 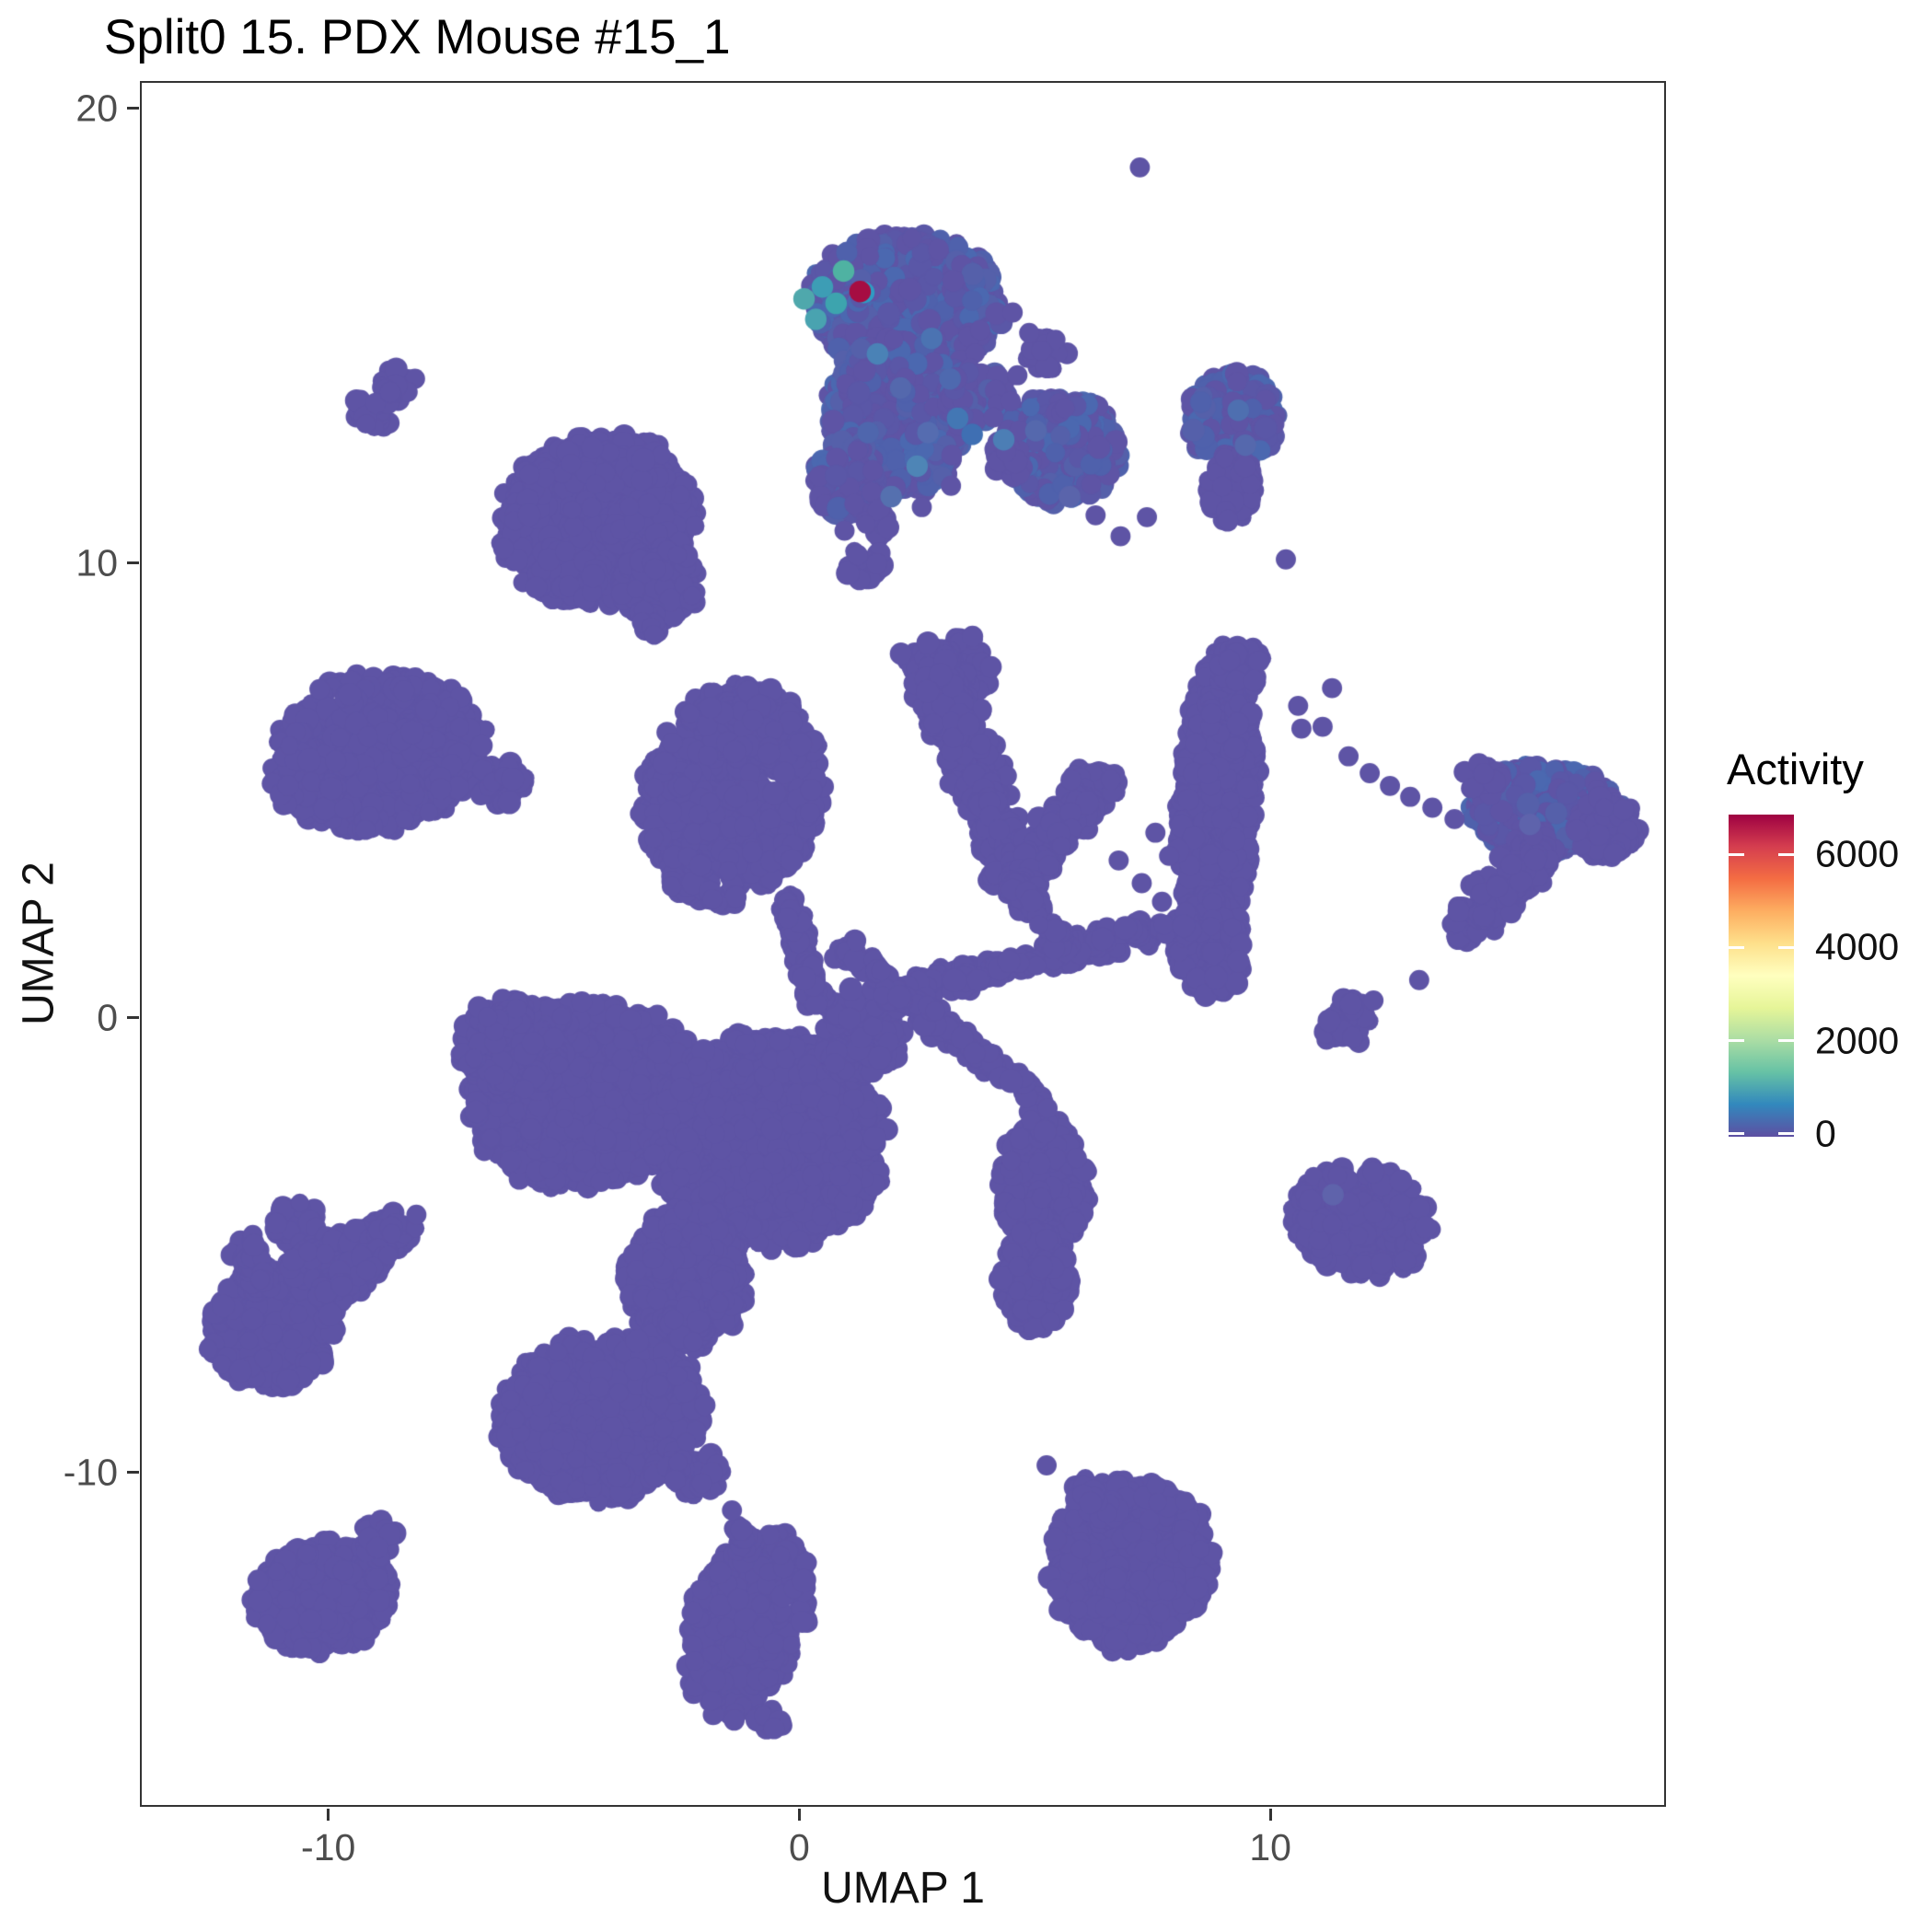 I want to click on legend-tick-label: 4000, so click(x=1858, y=946).